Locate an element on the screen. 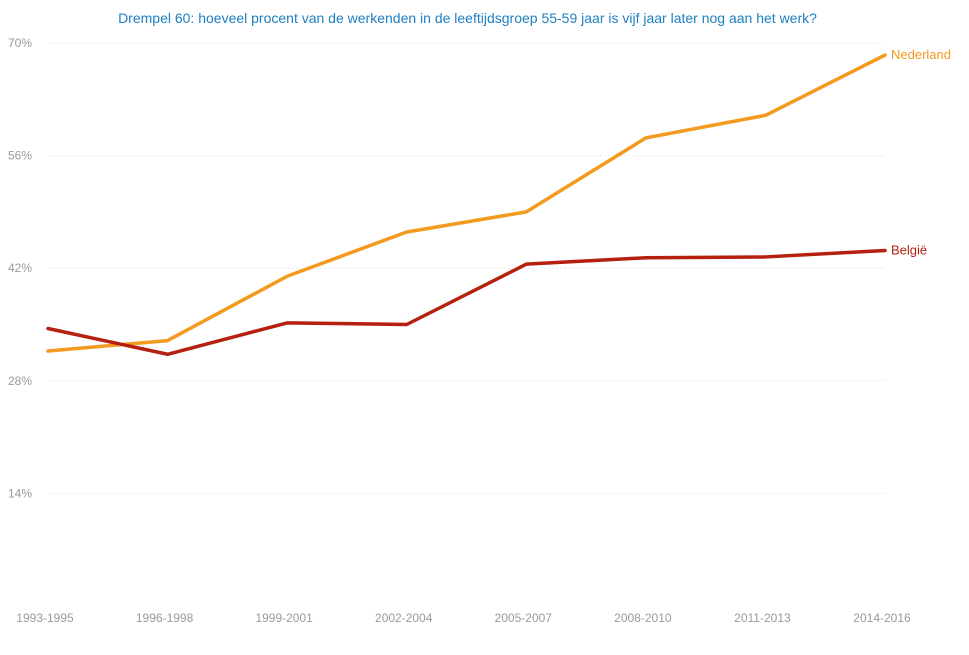 This screenshot has width=969, height=655. y-tick-label: 56% is located at coordinates (20, 156).